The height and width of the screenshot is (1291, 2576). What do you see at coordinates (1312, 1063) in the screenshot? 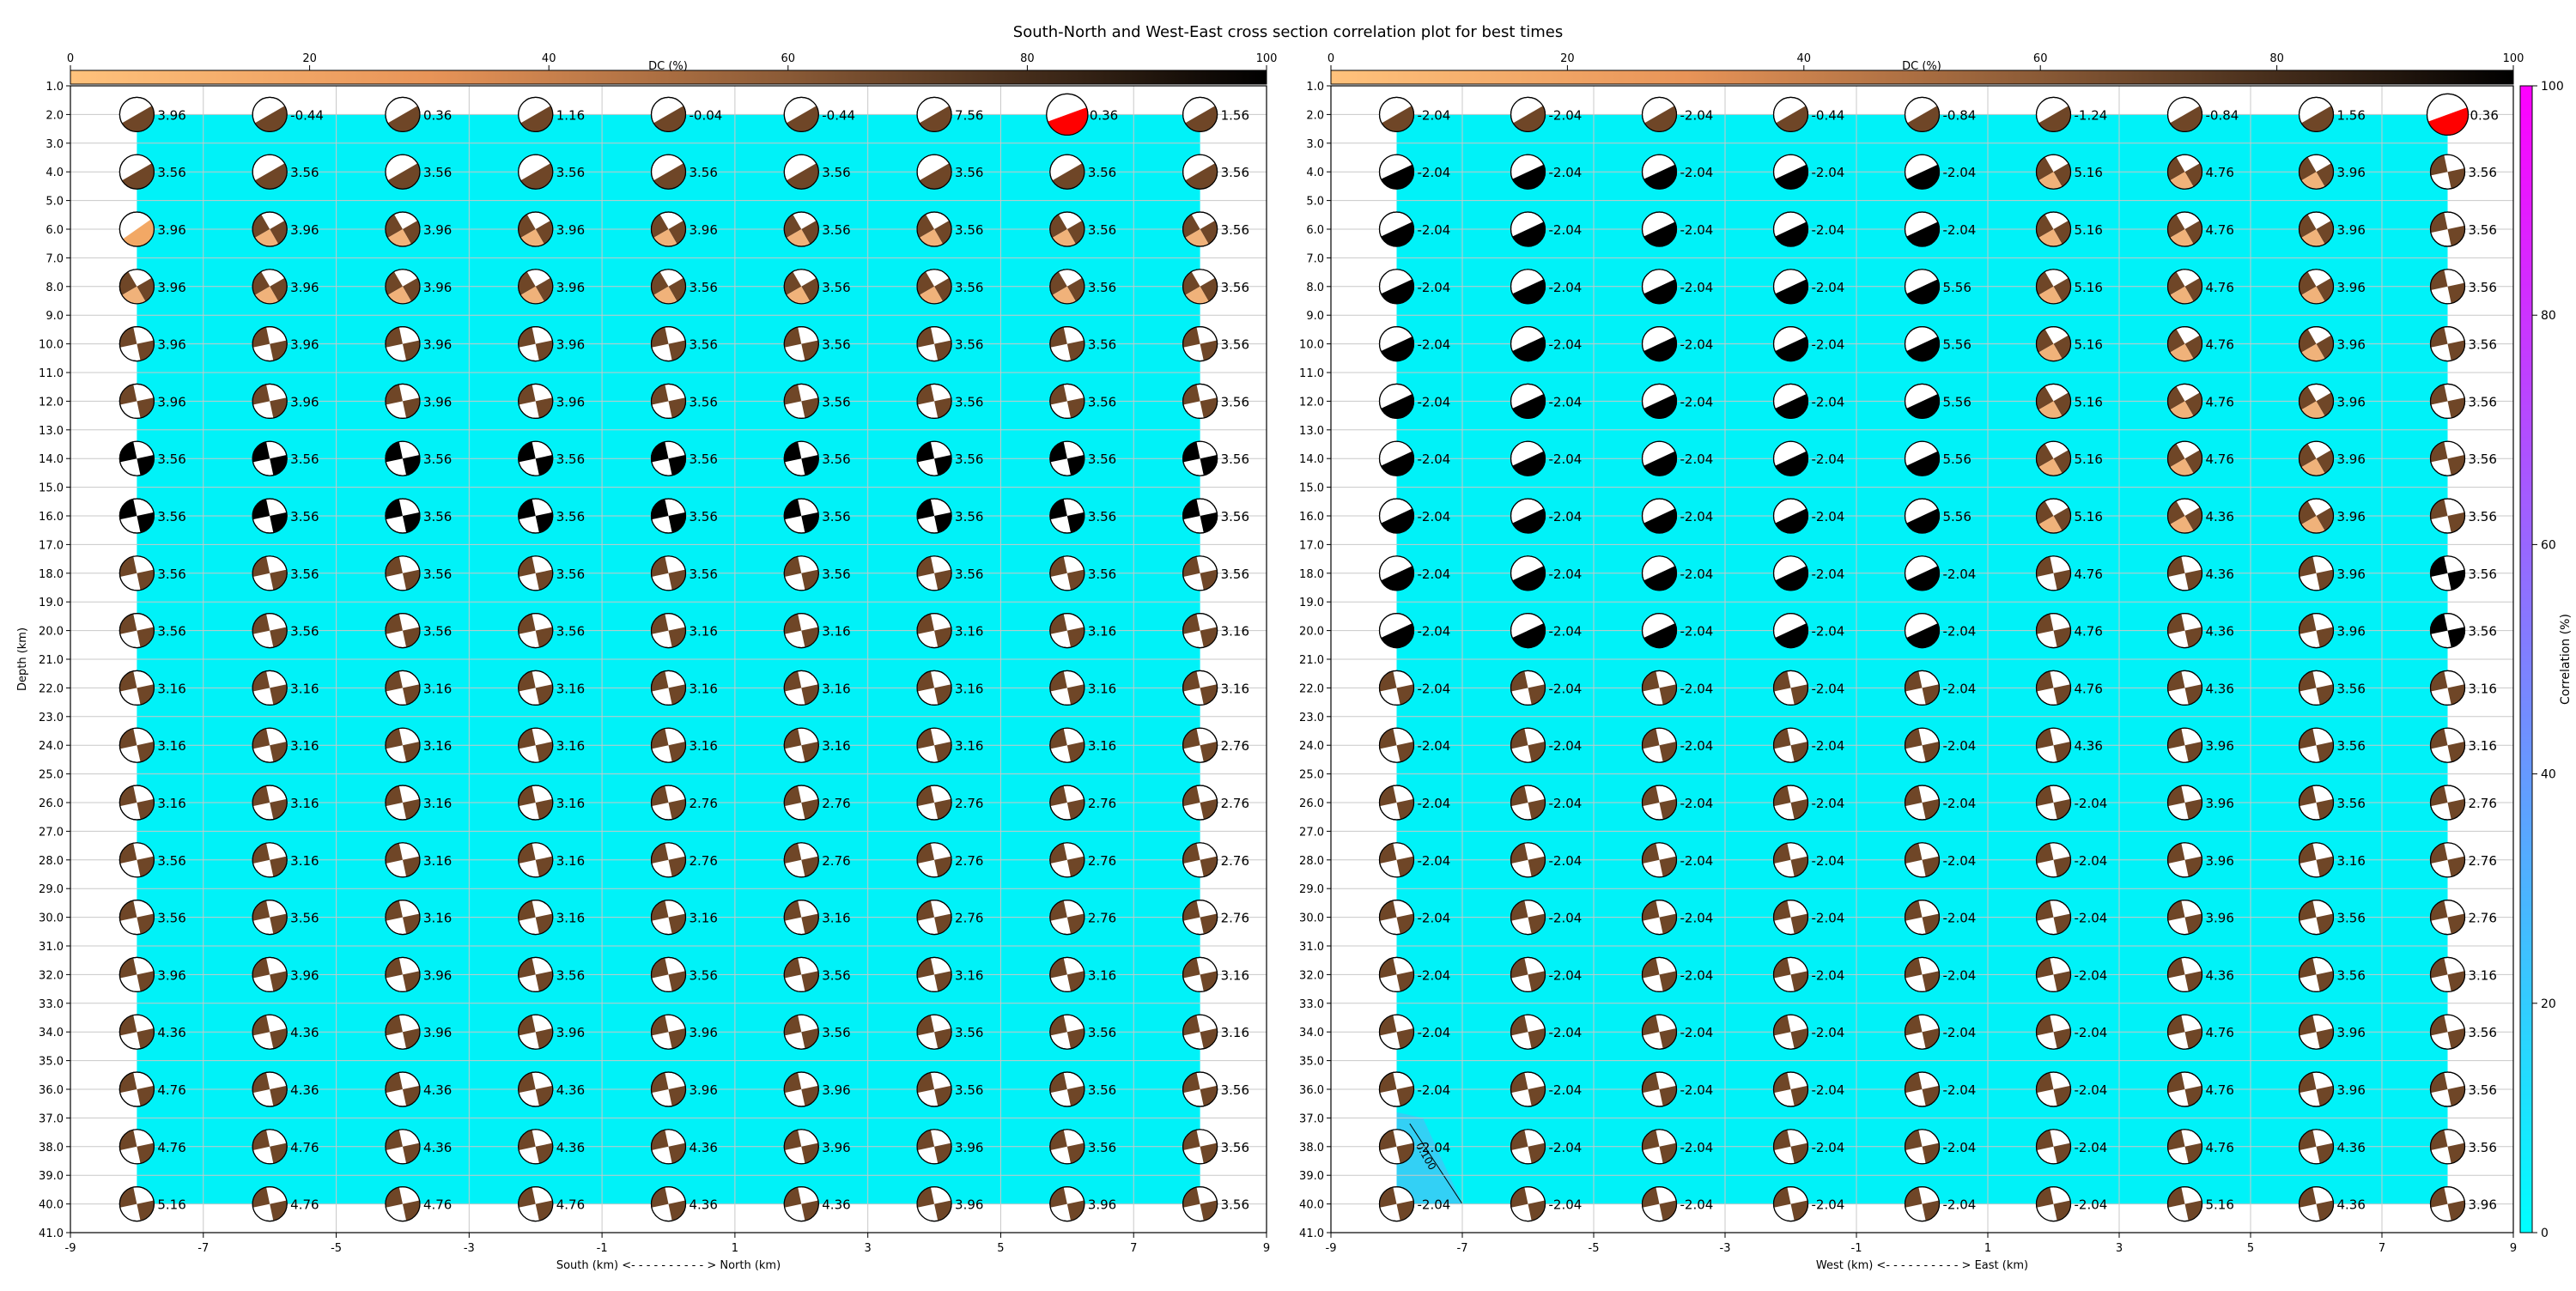
I see `y-tick-label: 35.0` at bounding box center [1312, 1063].